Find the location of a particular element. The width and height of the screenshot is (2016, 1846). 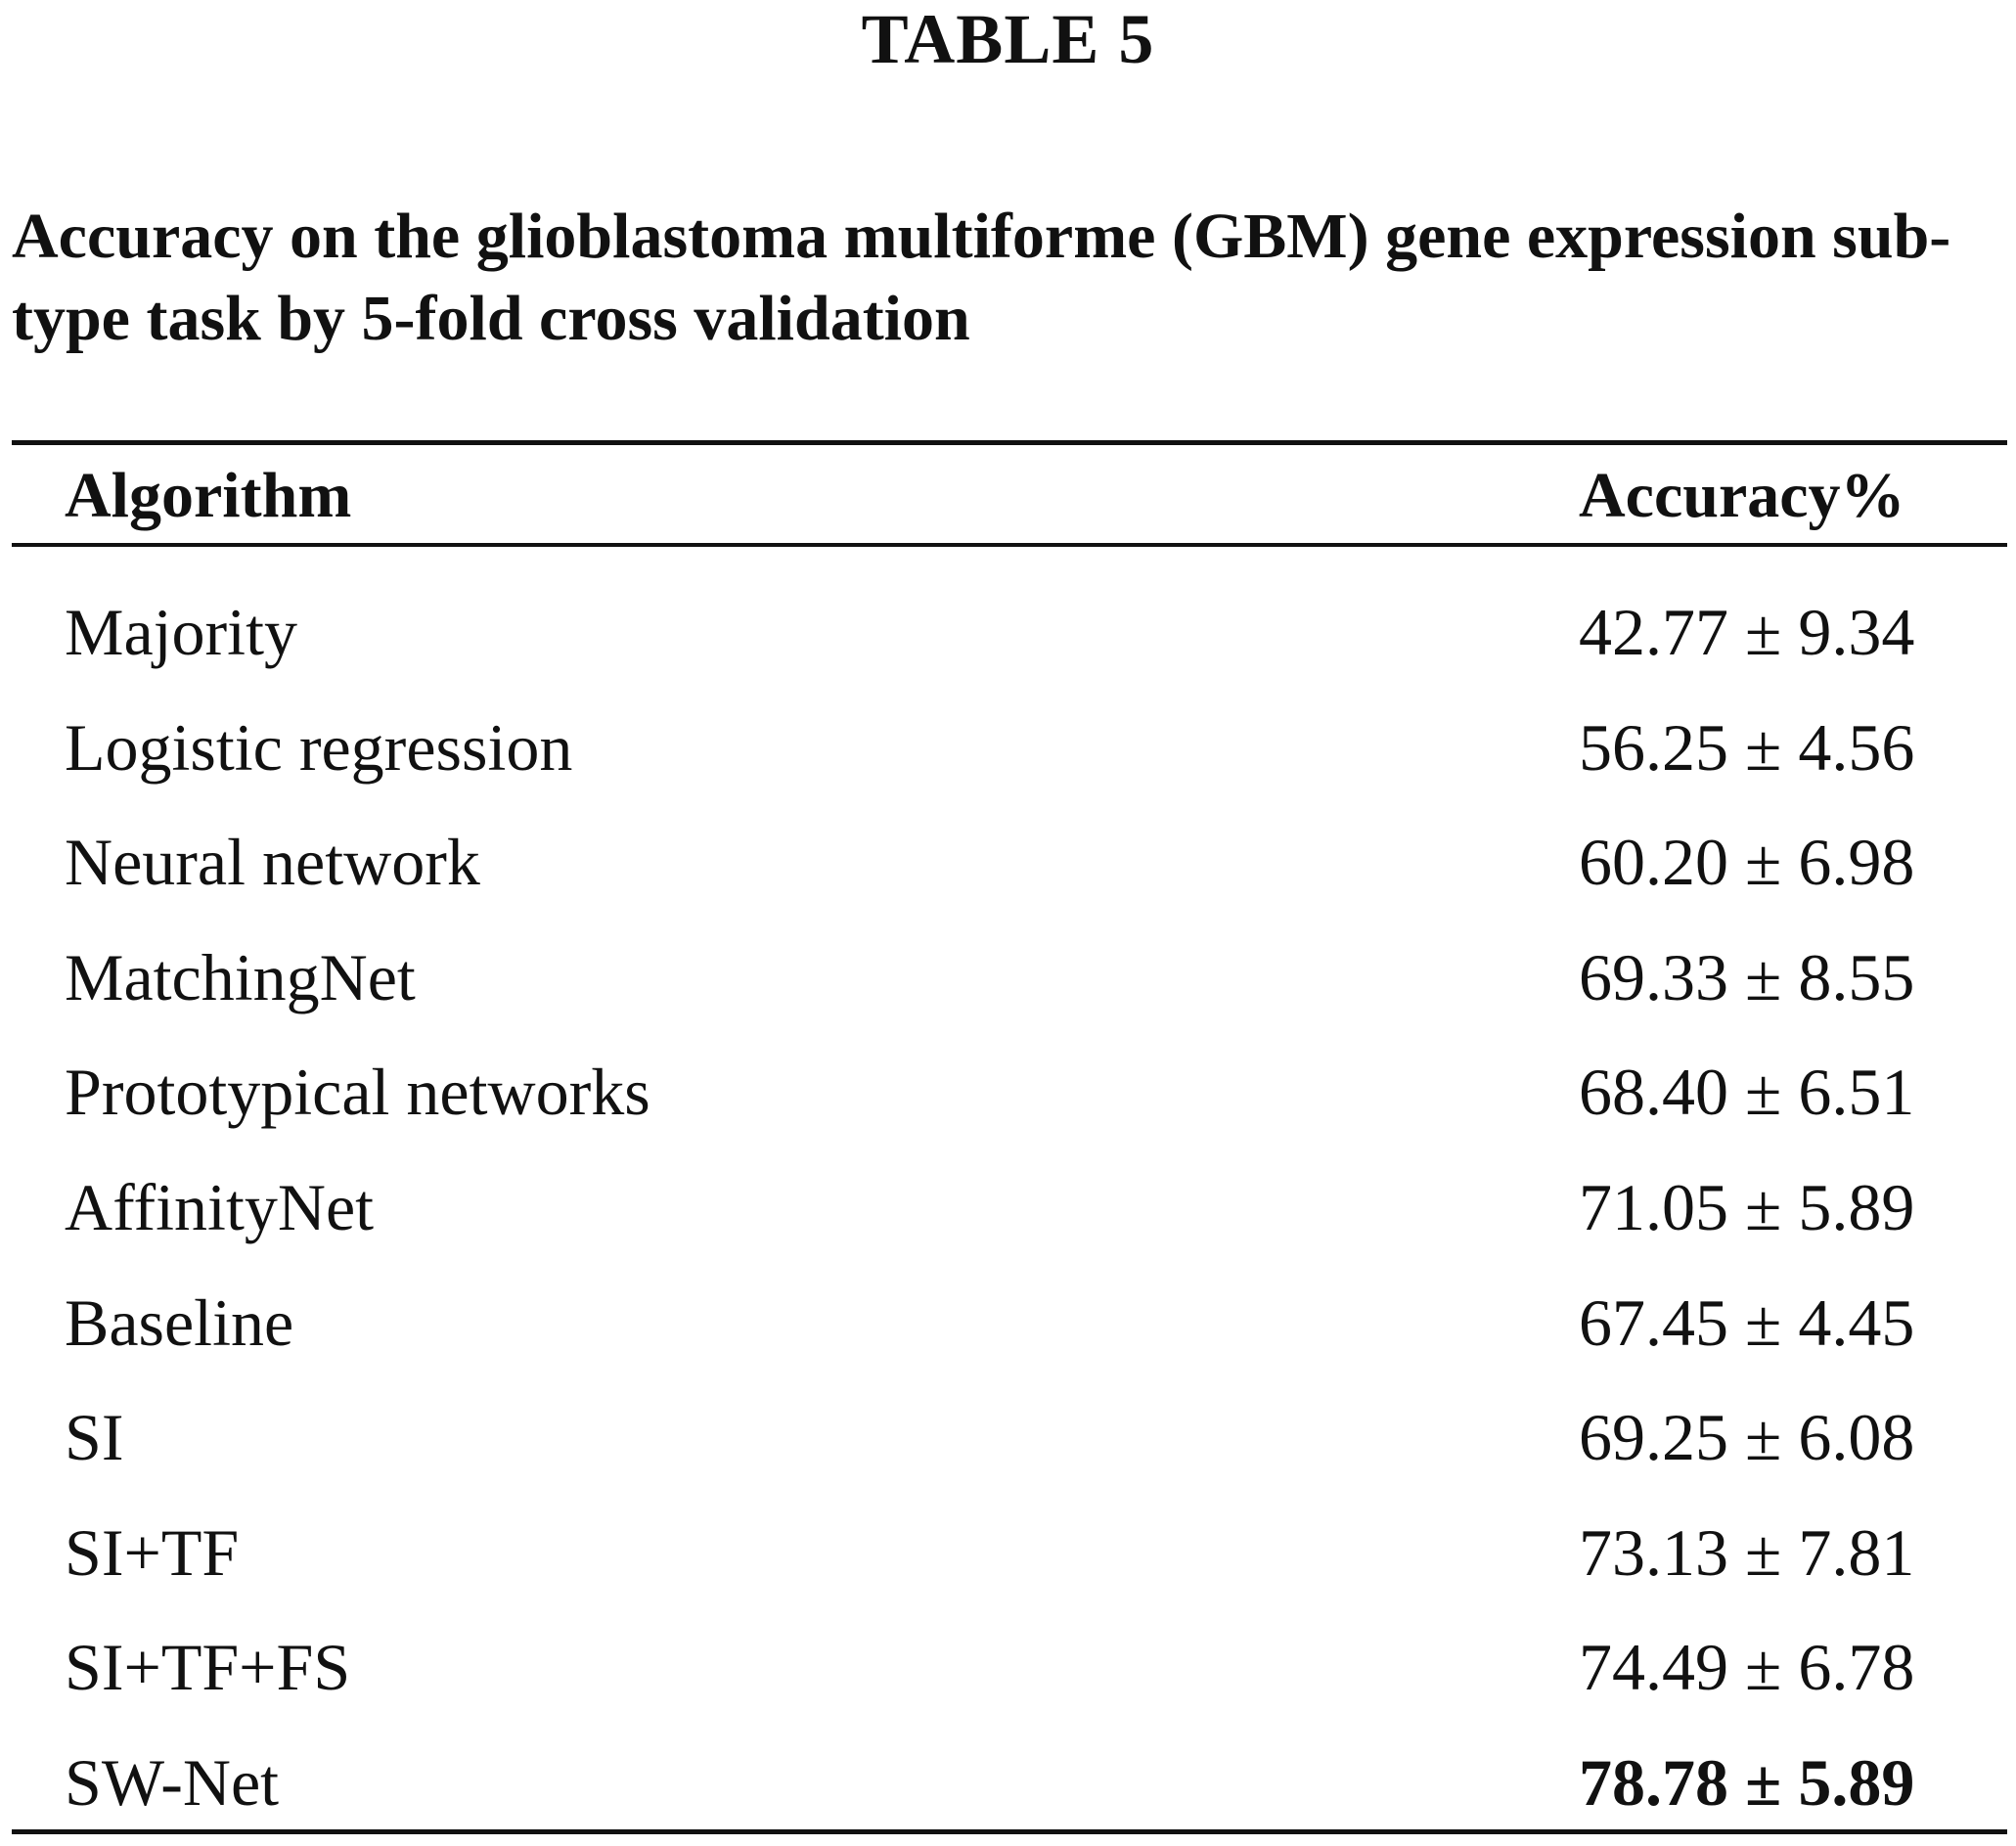

accuracy-cell: 56.25 ± 4.56 is located at coordinates (1747, 747).